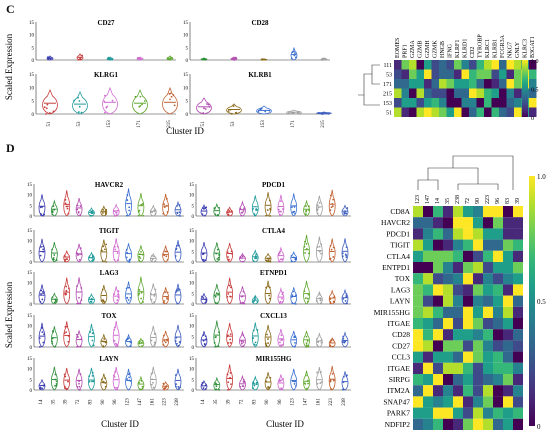 This screenshot has height=431, width=550. What do you see at coordinates (518, 201) in the screenshot?
I see `heatmap-col-label: 39` at bounding box center [518, 201].